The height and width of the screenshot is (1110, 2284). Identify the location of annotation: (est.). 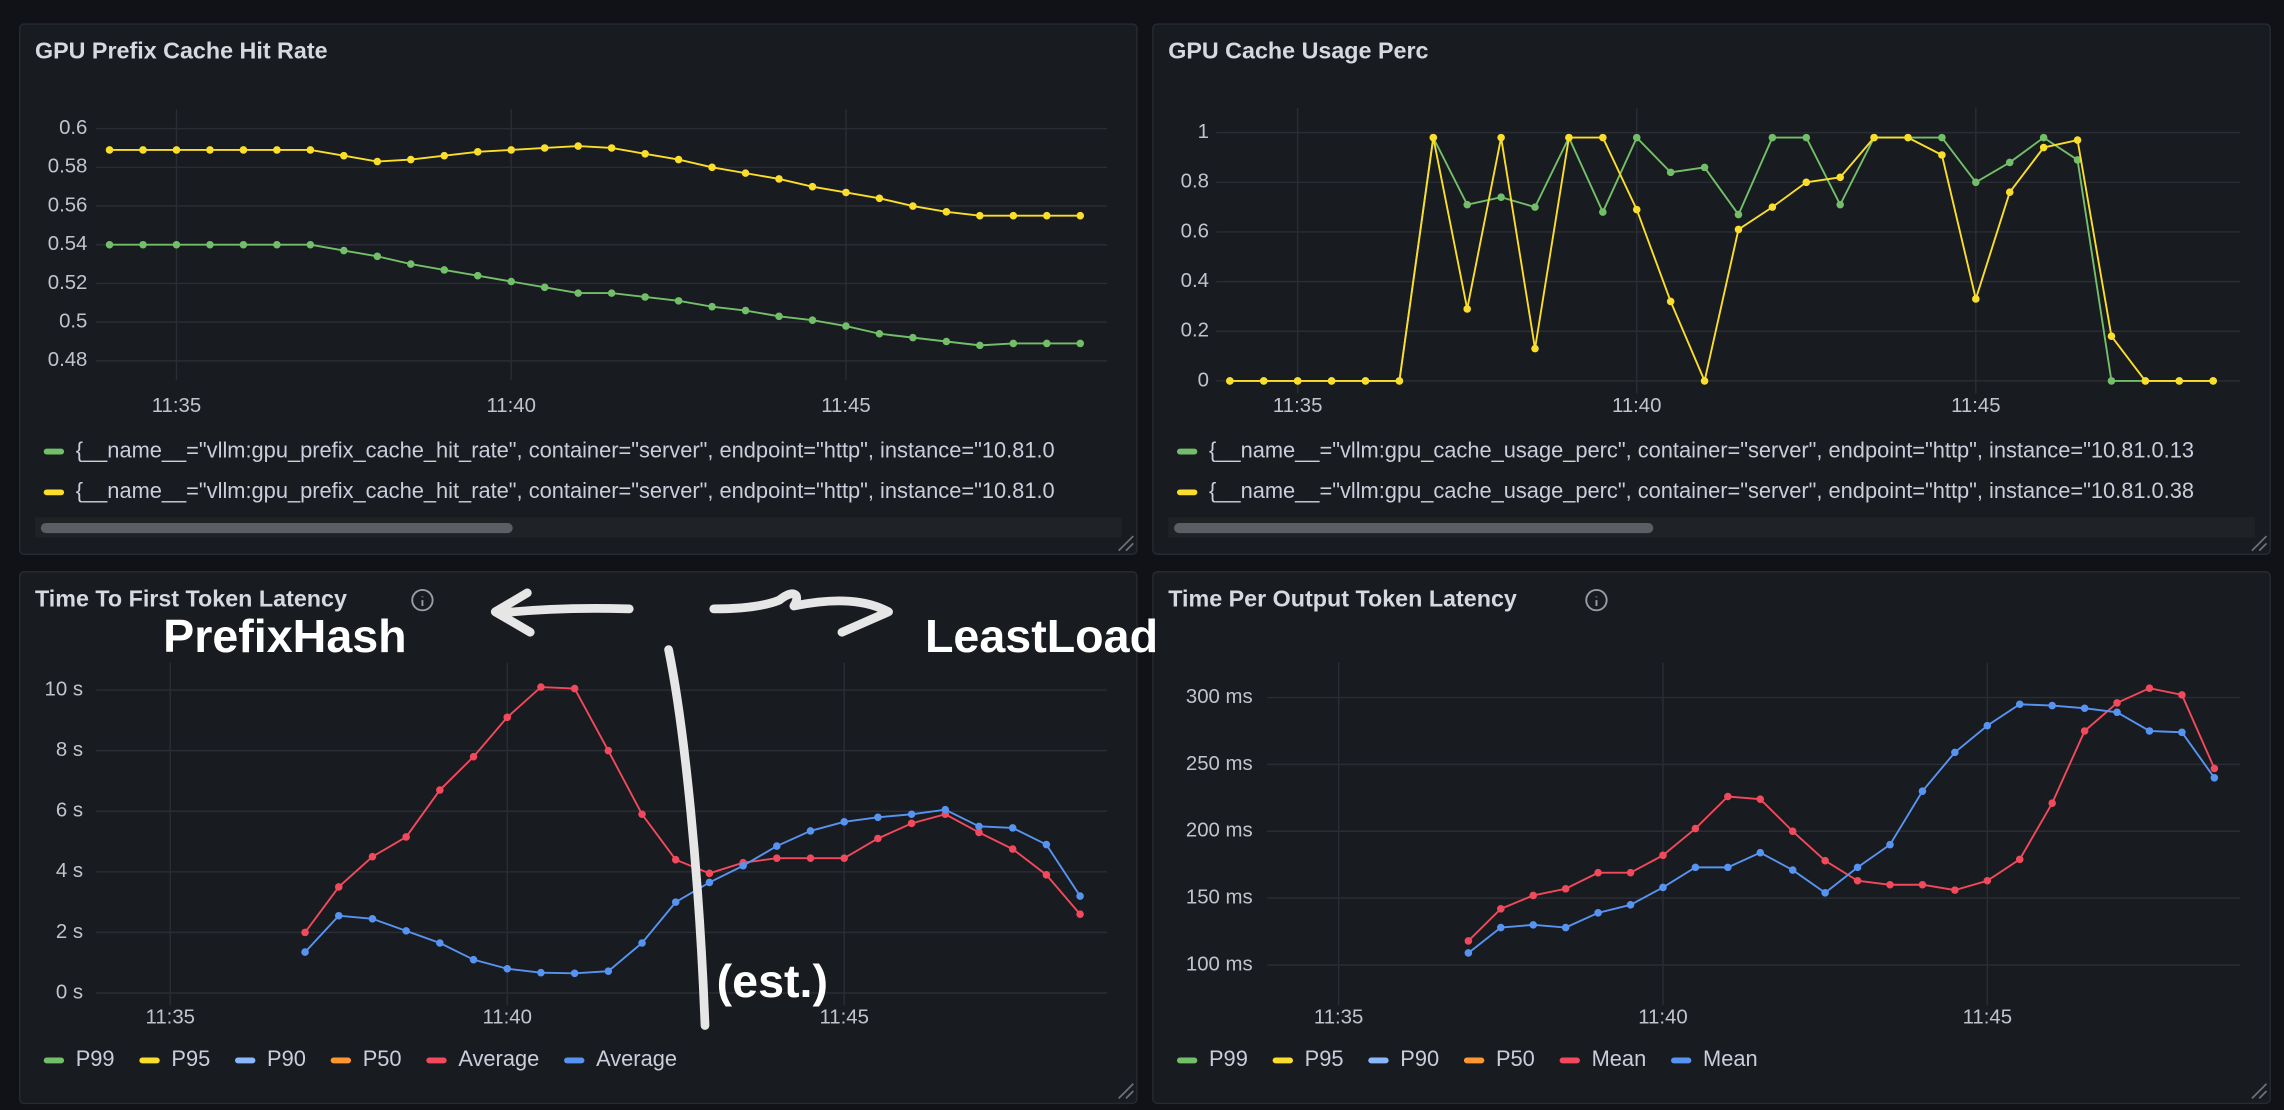
(772, 981).